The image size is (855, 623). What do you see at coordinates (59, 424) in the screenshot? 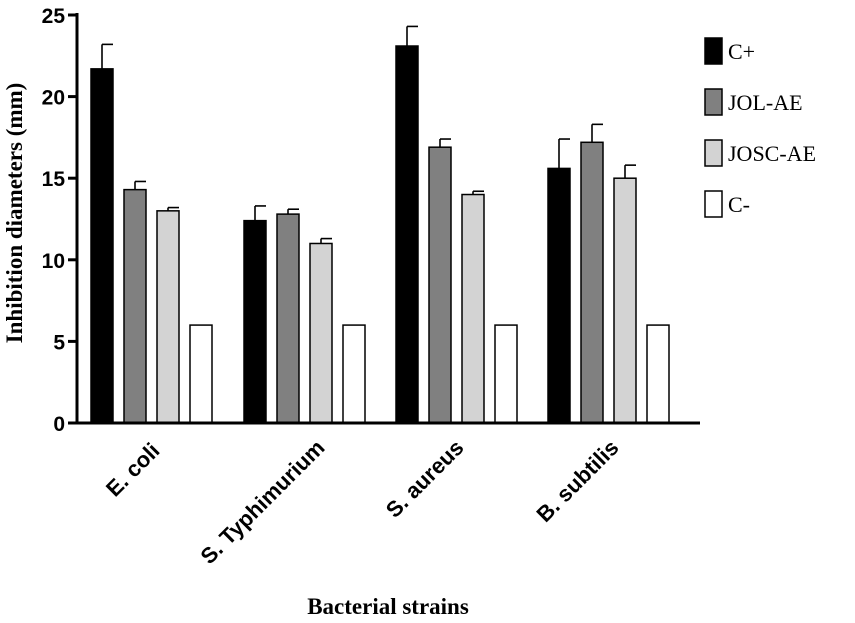
I see `y-tick-label: 0` at bounding box center [59, 424].